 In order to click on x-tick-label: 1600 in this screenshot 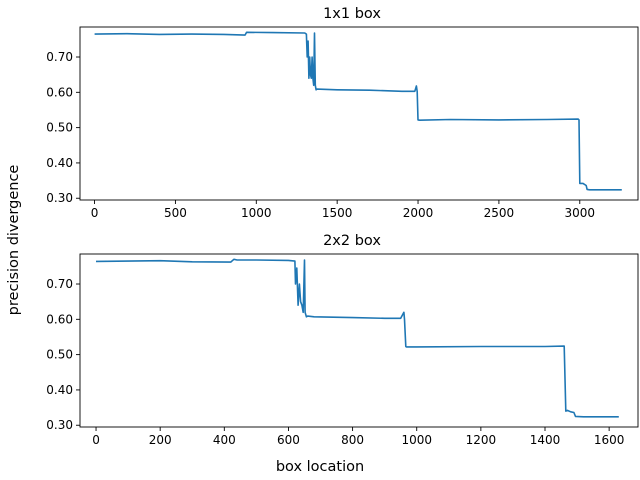, I will do `click(609, 440)`.